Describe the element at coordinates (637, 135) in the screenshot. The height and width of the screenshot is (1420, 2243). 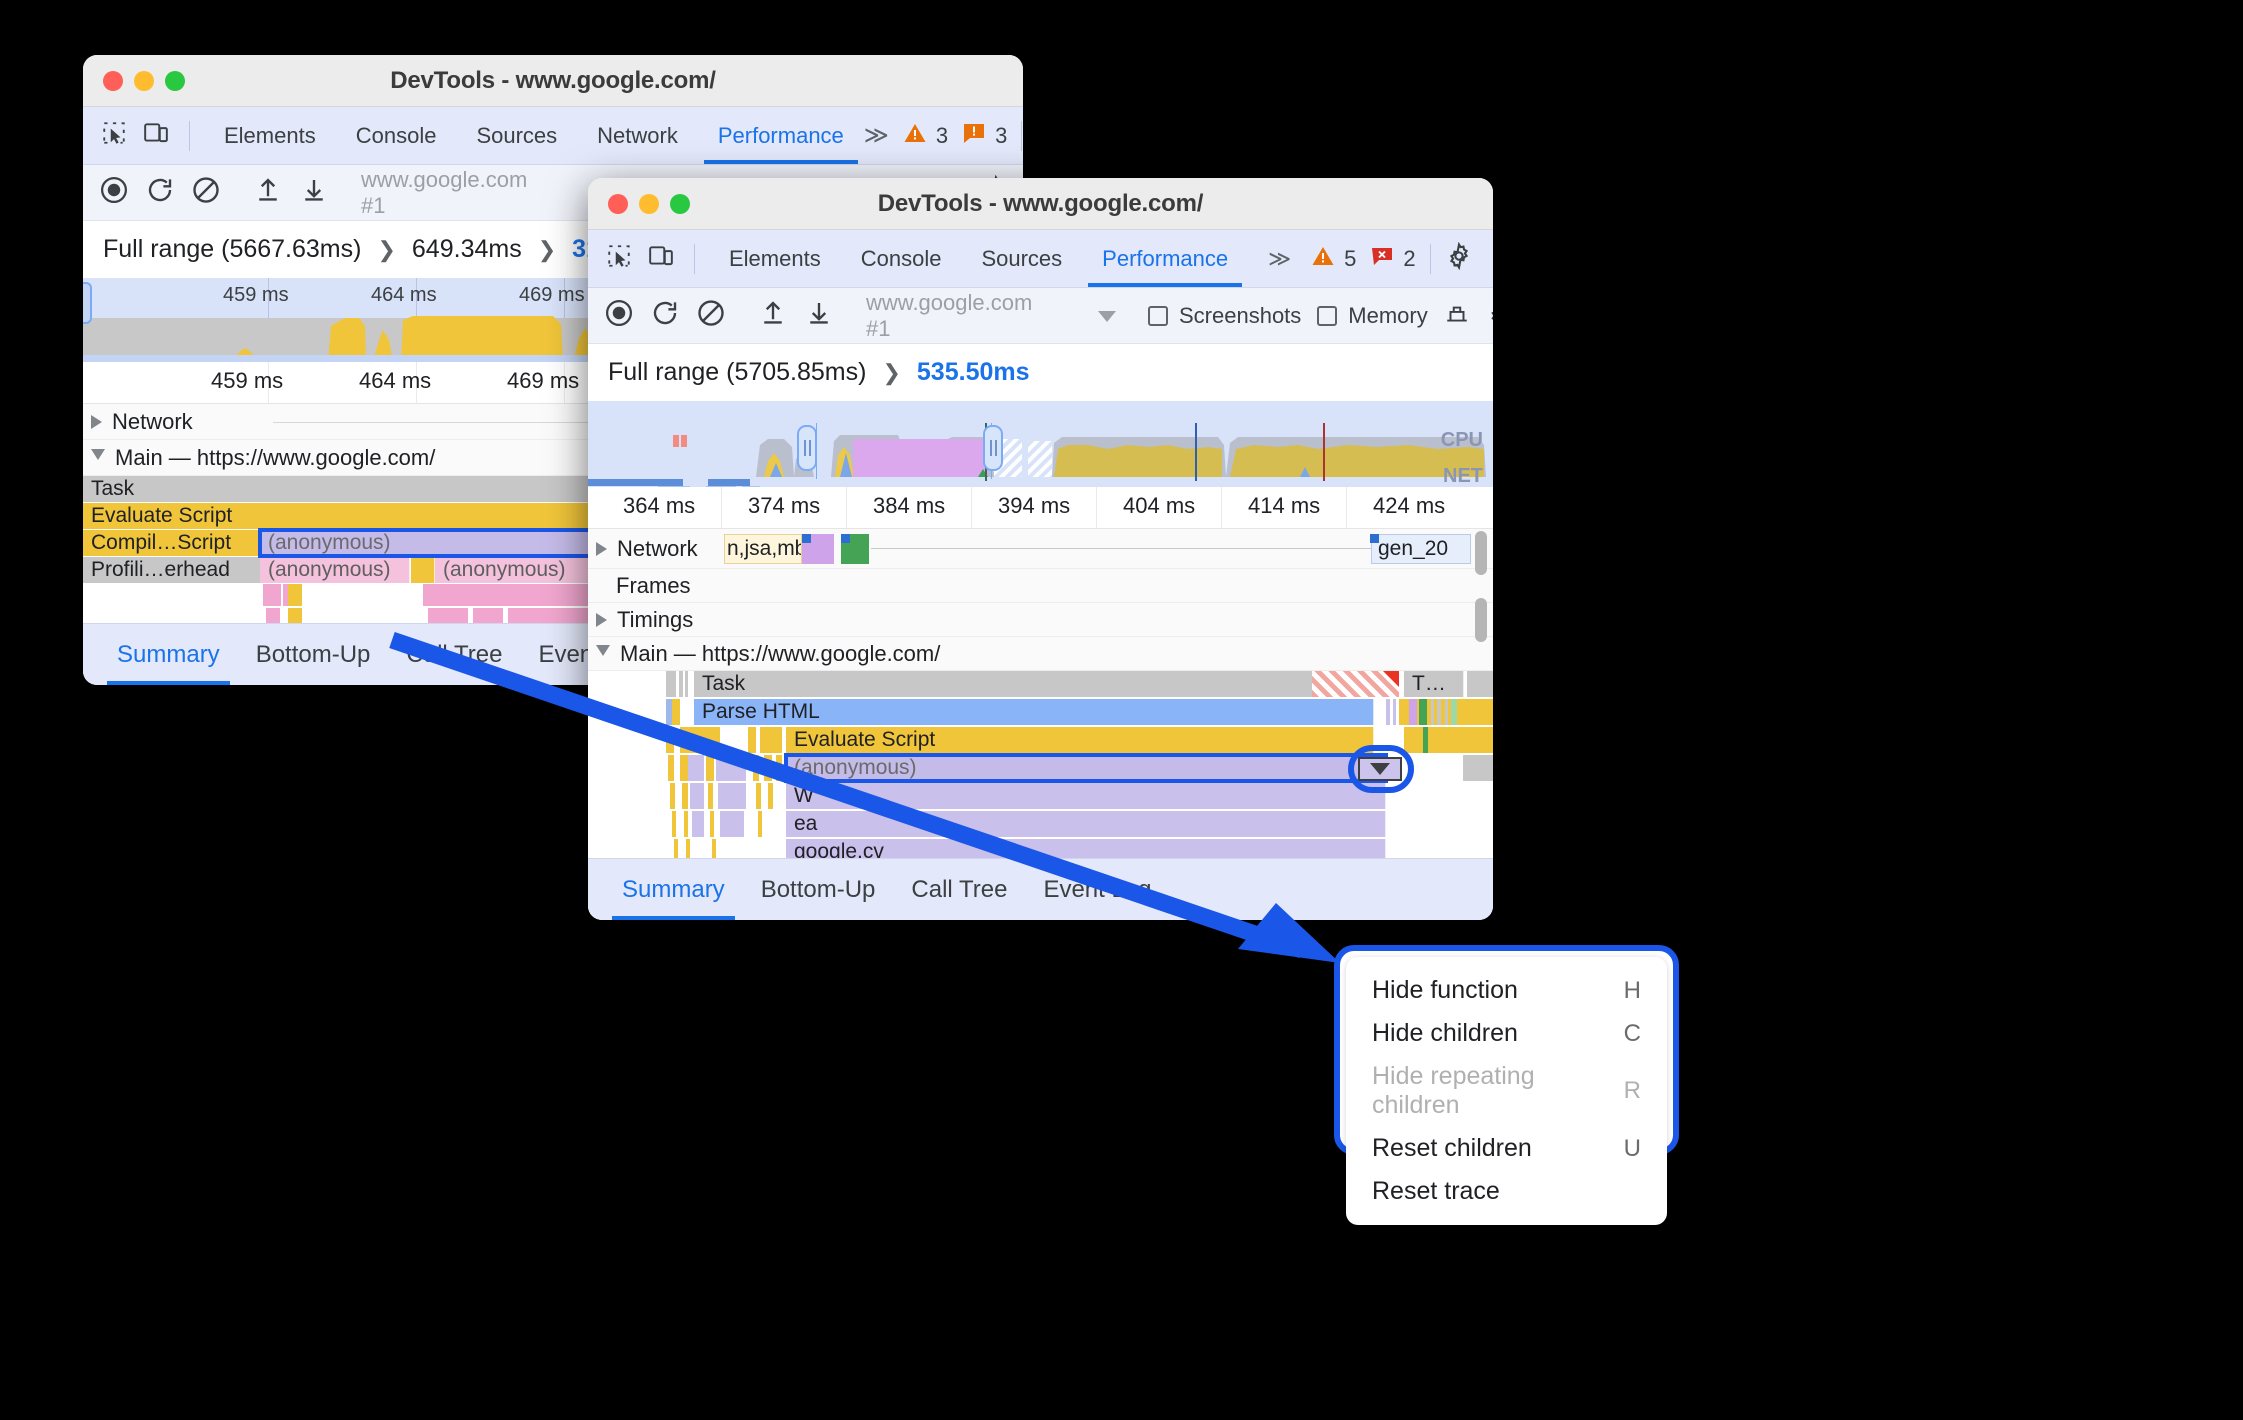
I see `tab-network: Network` at that location.